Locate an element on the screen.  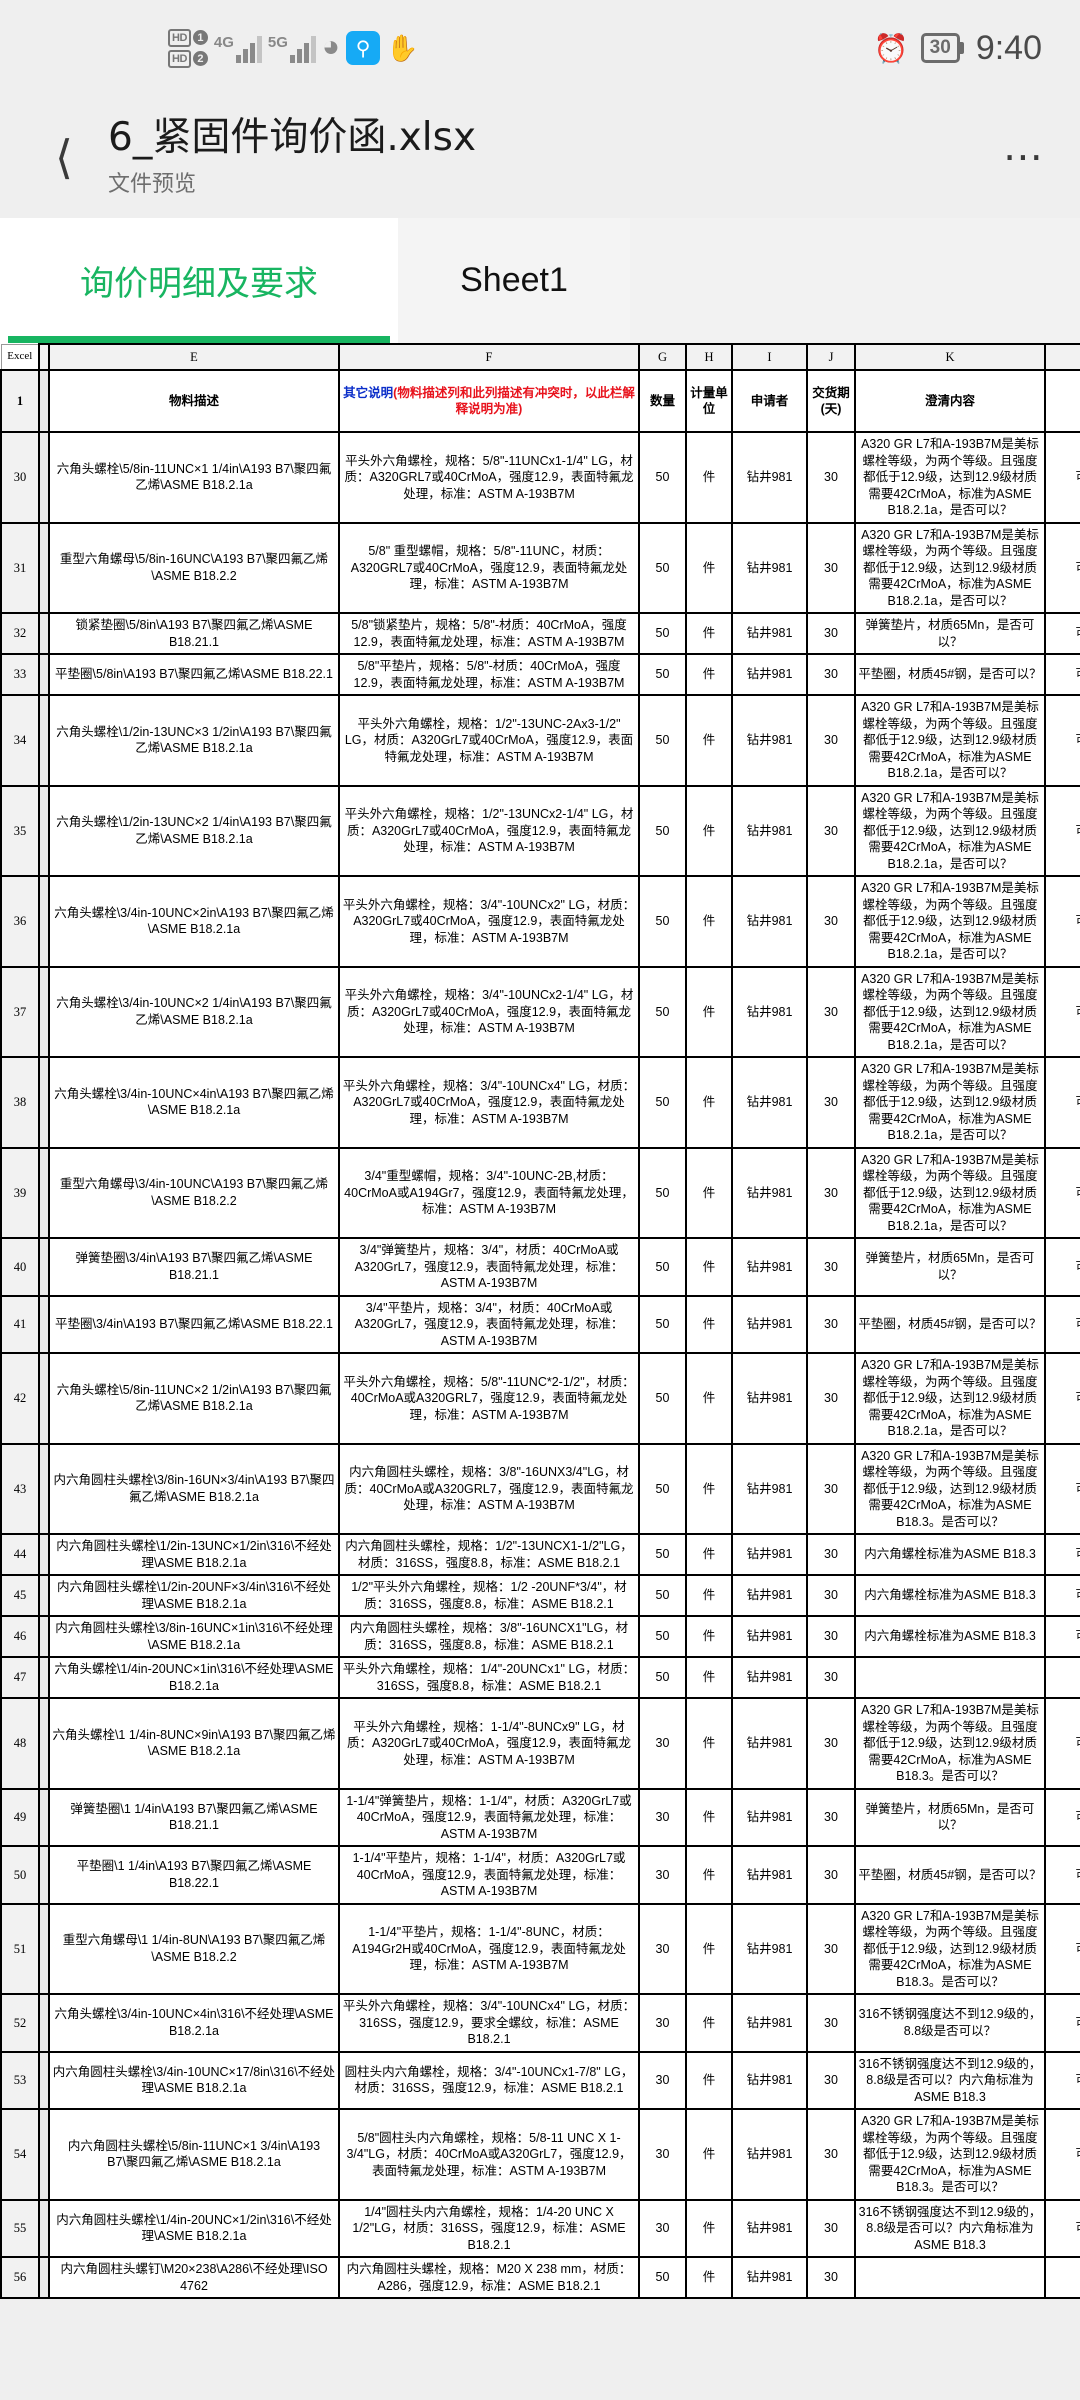
row-number: 30 is located at coordinates (20, 477).